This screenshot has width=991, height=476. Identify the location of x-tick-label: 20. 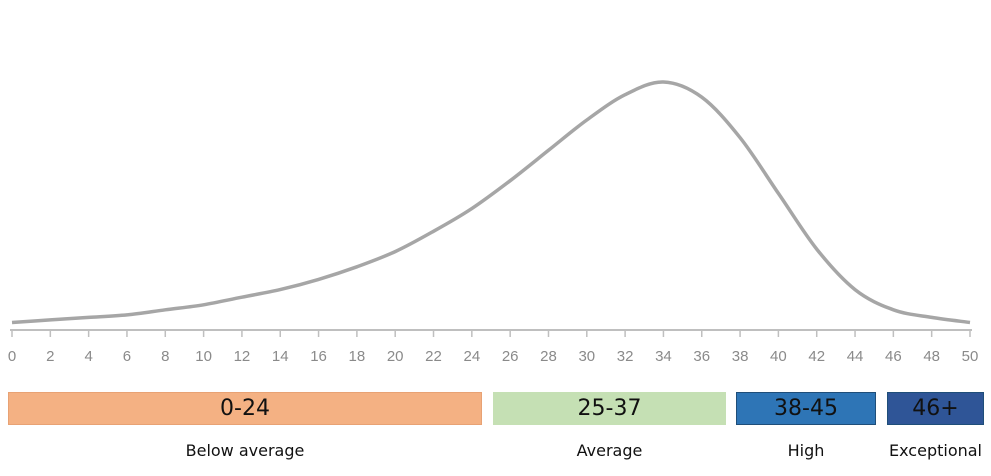
(395, 356).